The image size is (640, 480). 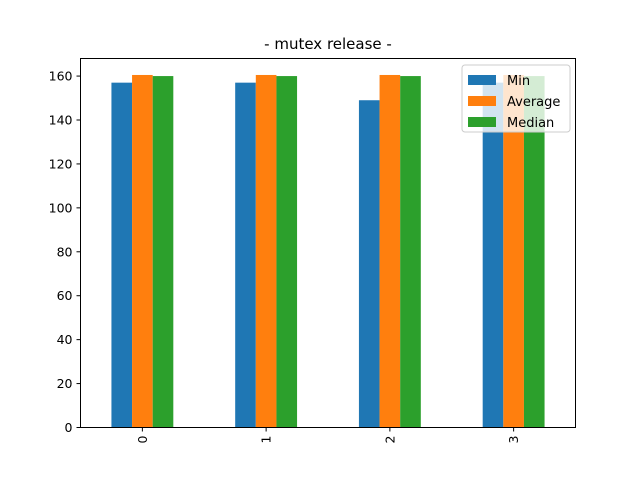 What do you see at coordinates (513, 440) in the screenshot?
I see `x-tick-label-3: 3` at bounding box center [513, 440].